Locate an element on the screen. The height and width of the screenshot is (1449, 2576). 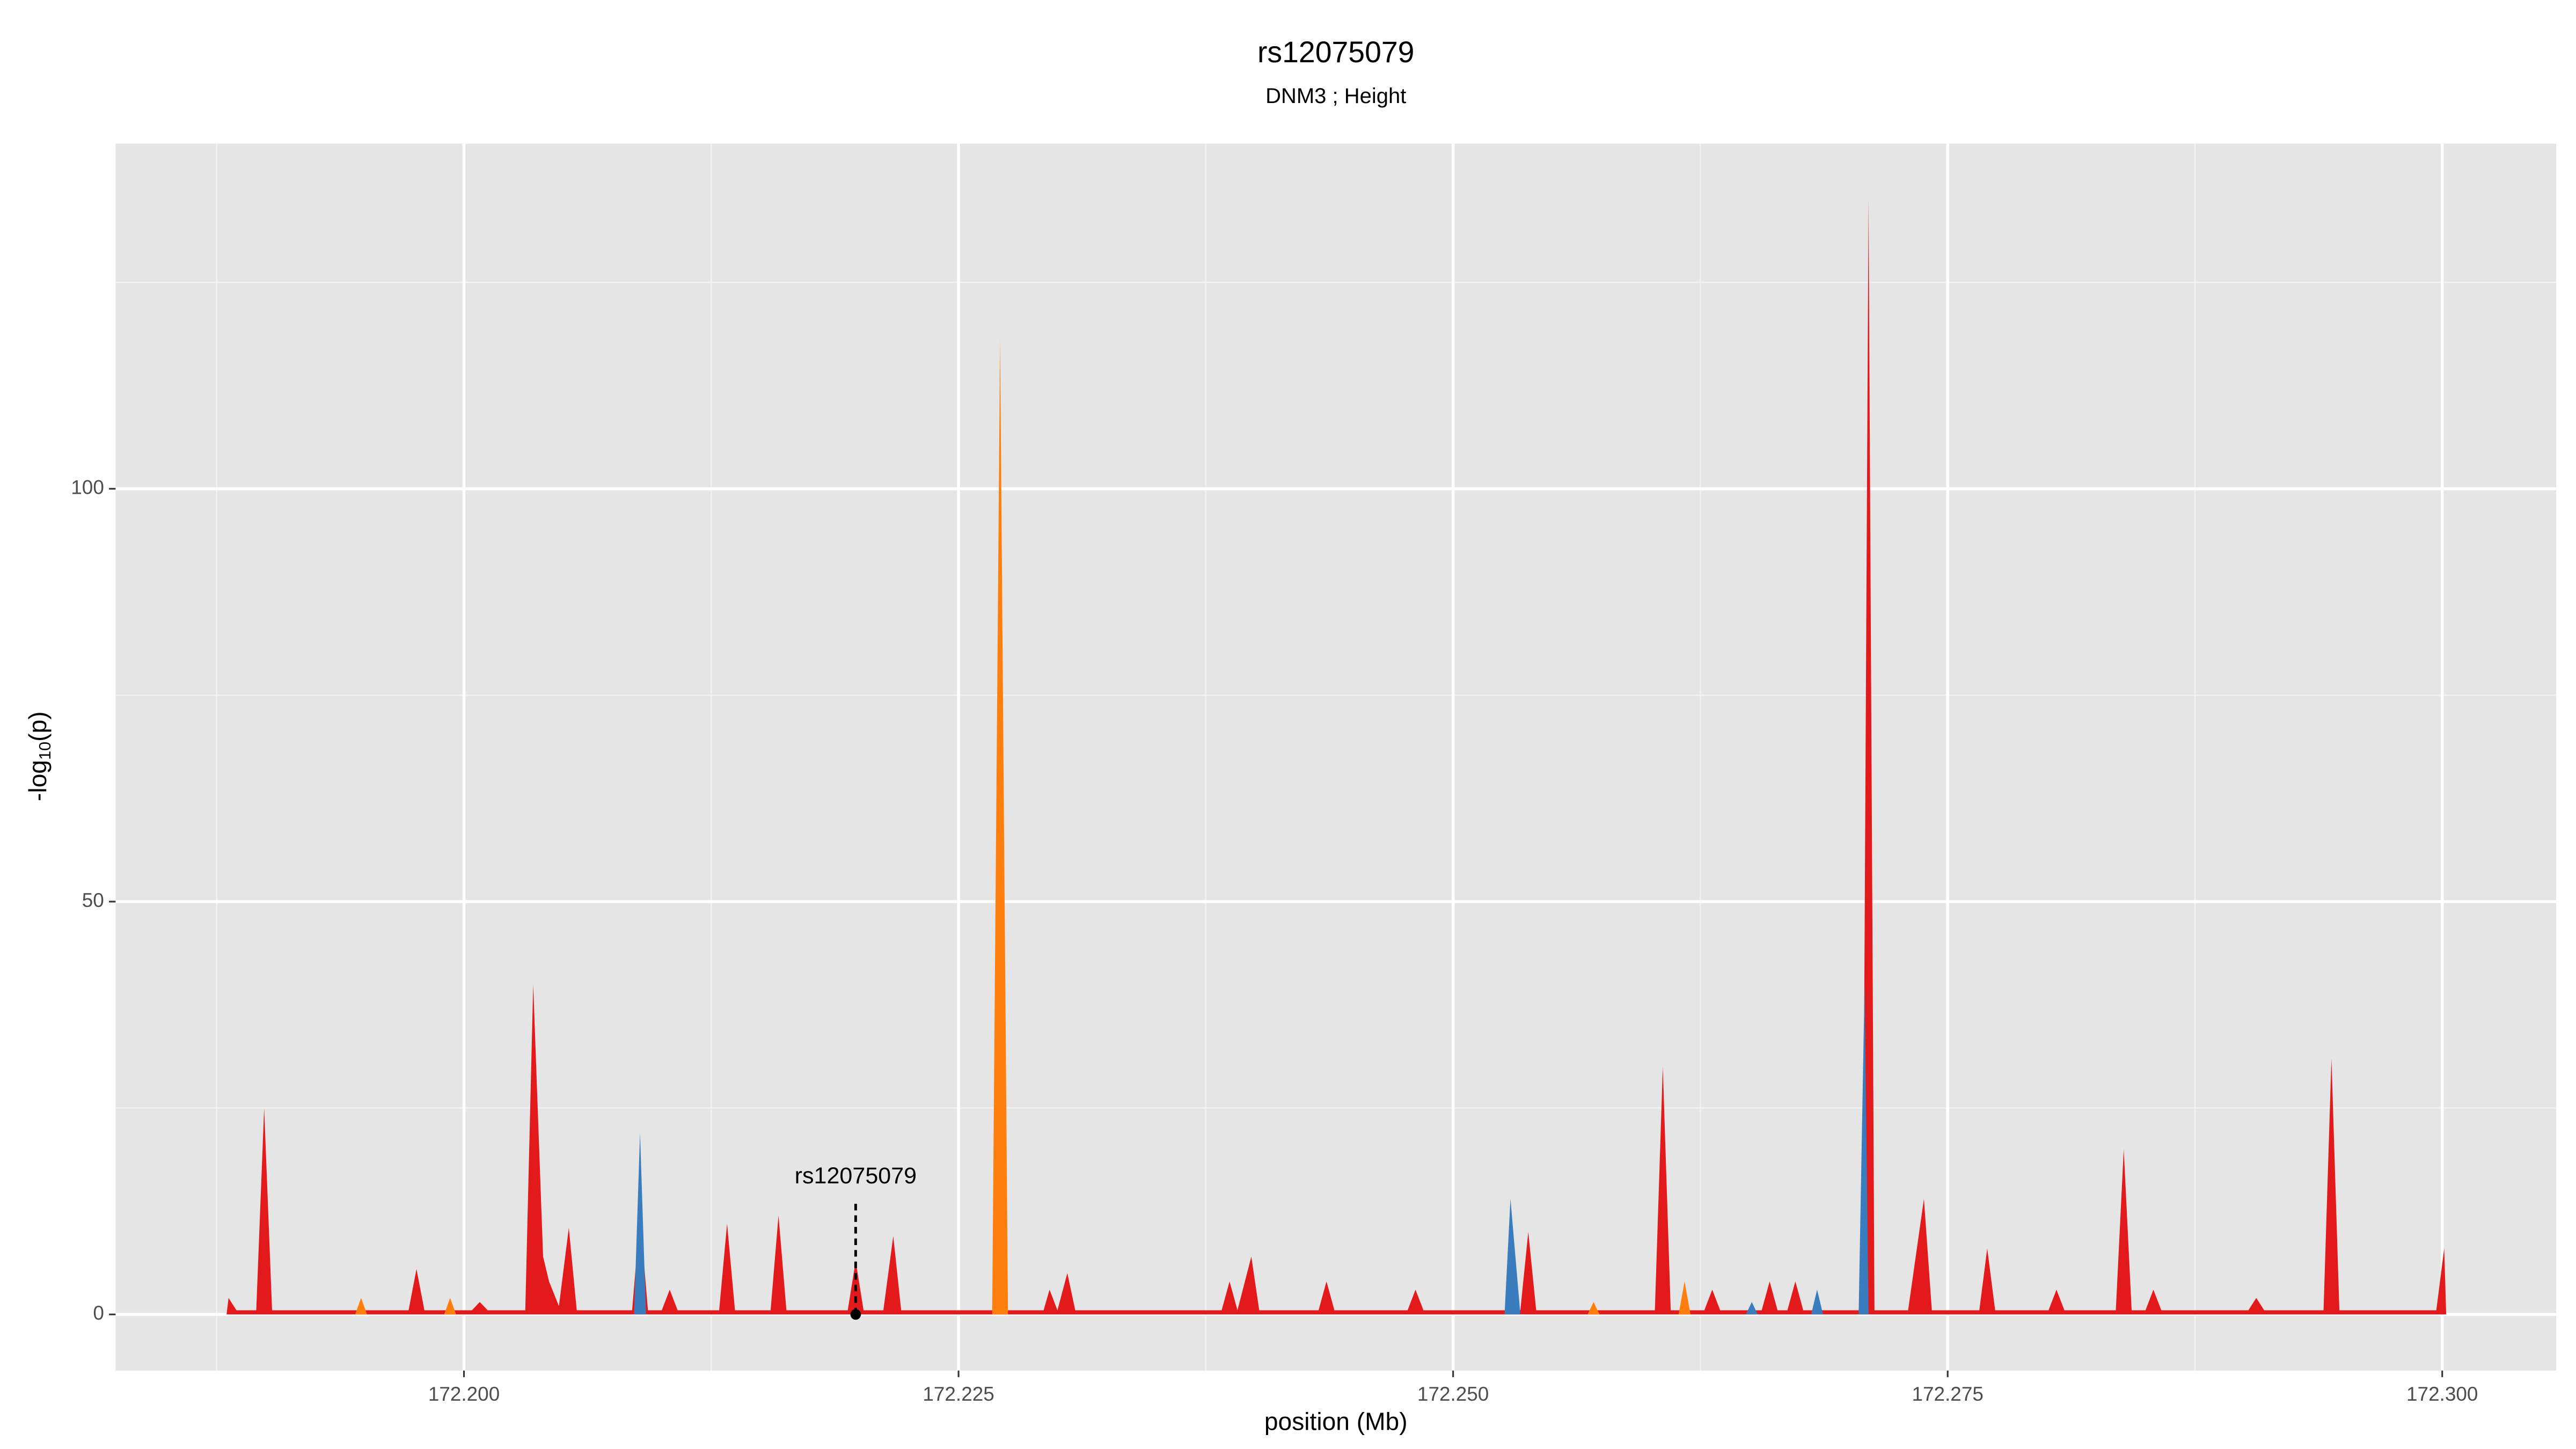
y-axis-title-part: -log is located at coordinates (38, 780).